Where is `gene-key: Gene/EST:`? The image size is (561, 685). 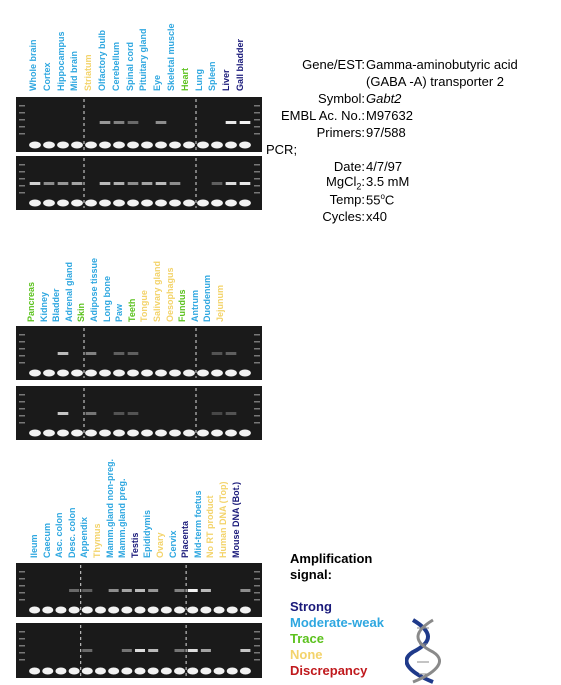
gene-key: Gene/EST: is located at coordinates (333, 64).